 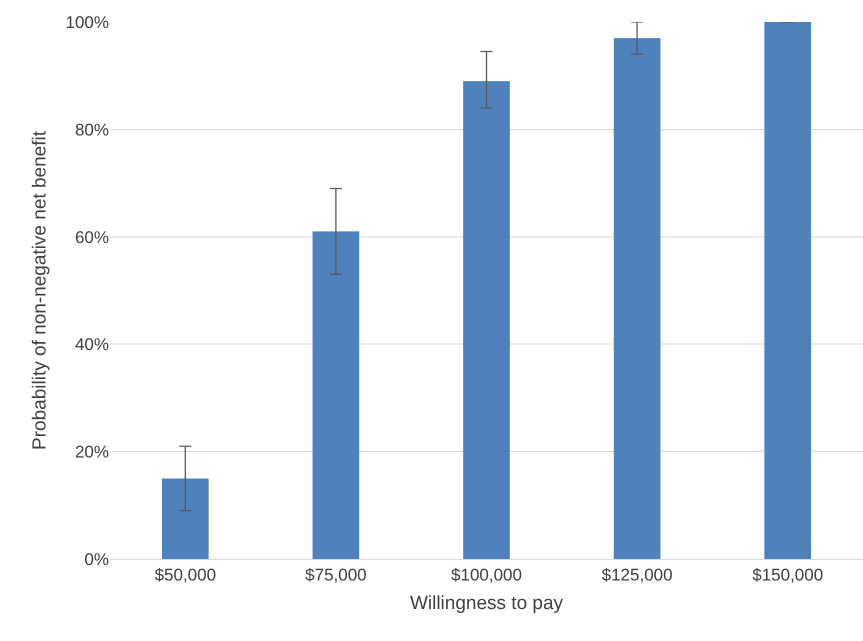 What do you see at coordinates (91, 130) in the screenshot?
I see `y-tick-label: 80%` at bounding box center [91, 130].